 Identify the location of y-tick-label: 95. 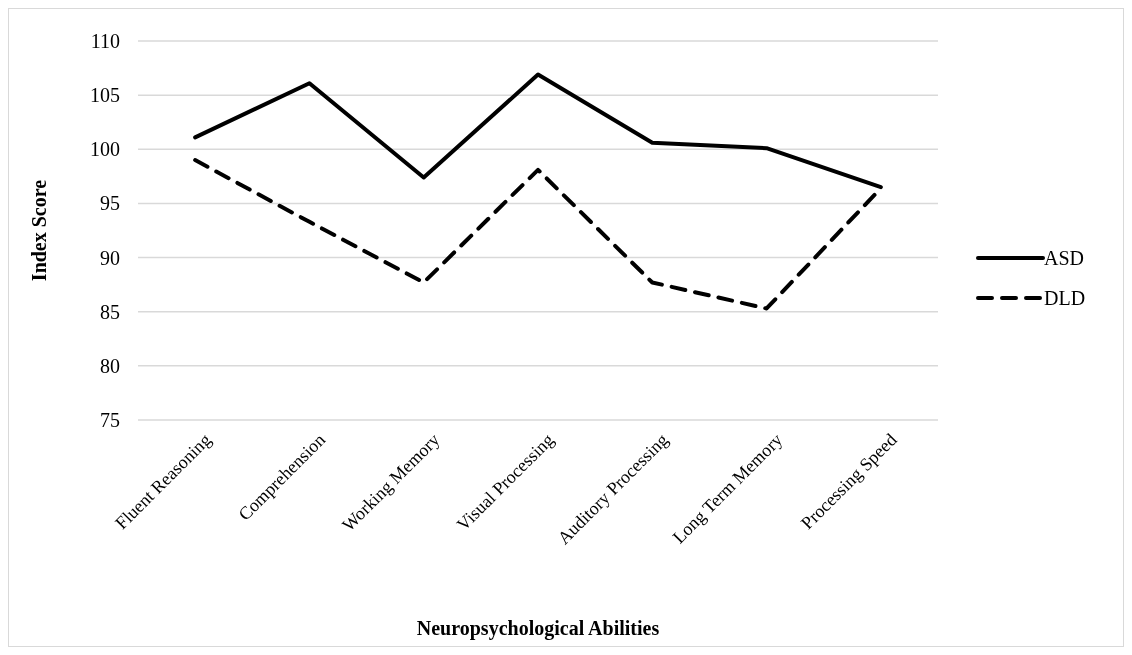
(110, 203).